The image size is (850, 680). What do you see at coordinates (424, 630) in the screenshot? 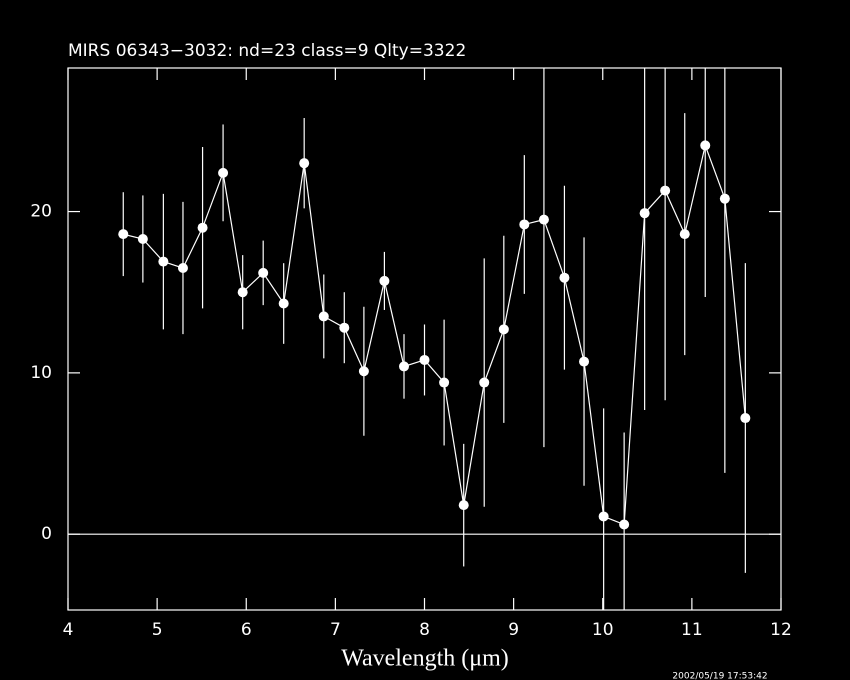
I see `x-tick-label: 8` at bounding box center [424, 630].